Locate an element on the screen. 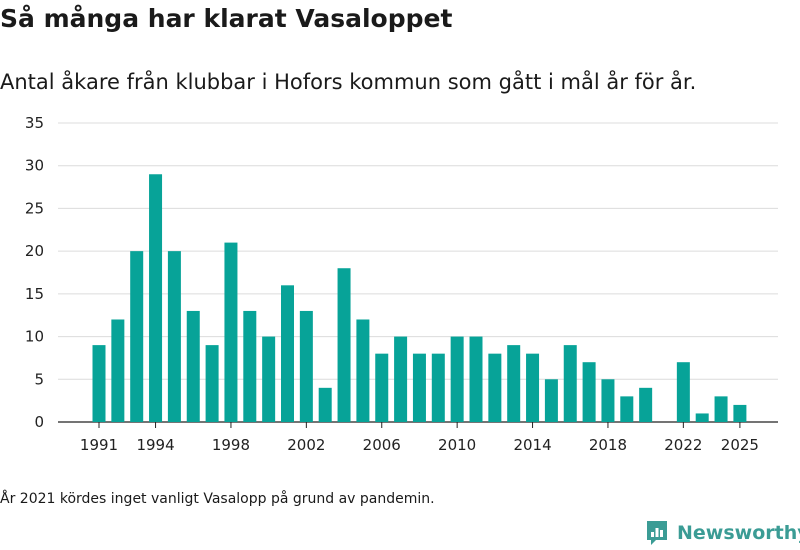 The image size is (800, 550). y-tick-label: 35 is located at coordinates (34, 123).